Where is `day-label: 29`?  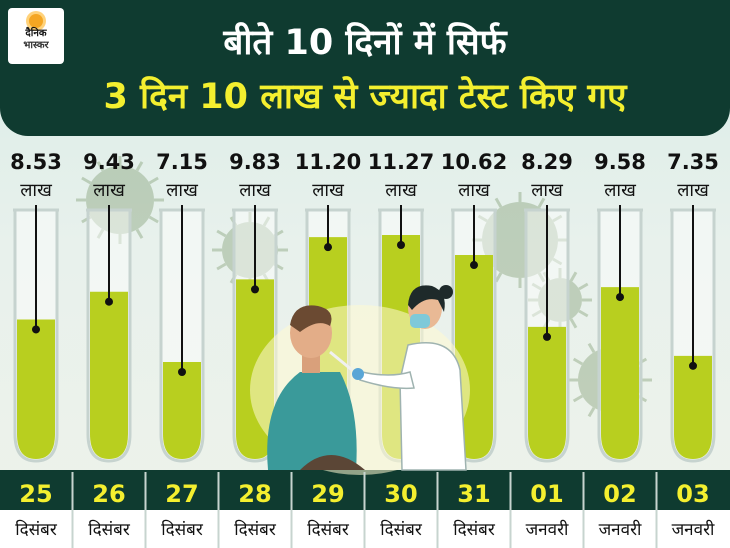
day-label: 29 is located at coordinates (327, 494).